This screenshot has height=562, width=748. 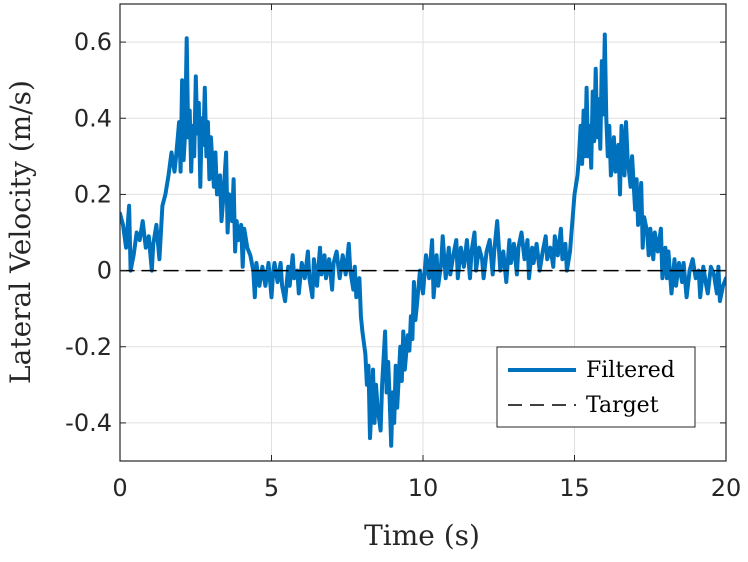 What do you see at coordinates (422, 535) in the screenshot?
I see `x-axis-title: Time (s)` at bounding box center [422, 535].